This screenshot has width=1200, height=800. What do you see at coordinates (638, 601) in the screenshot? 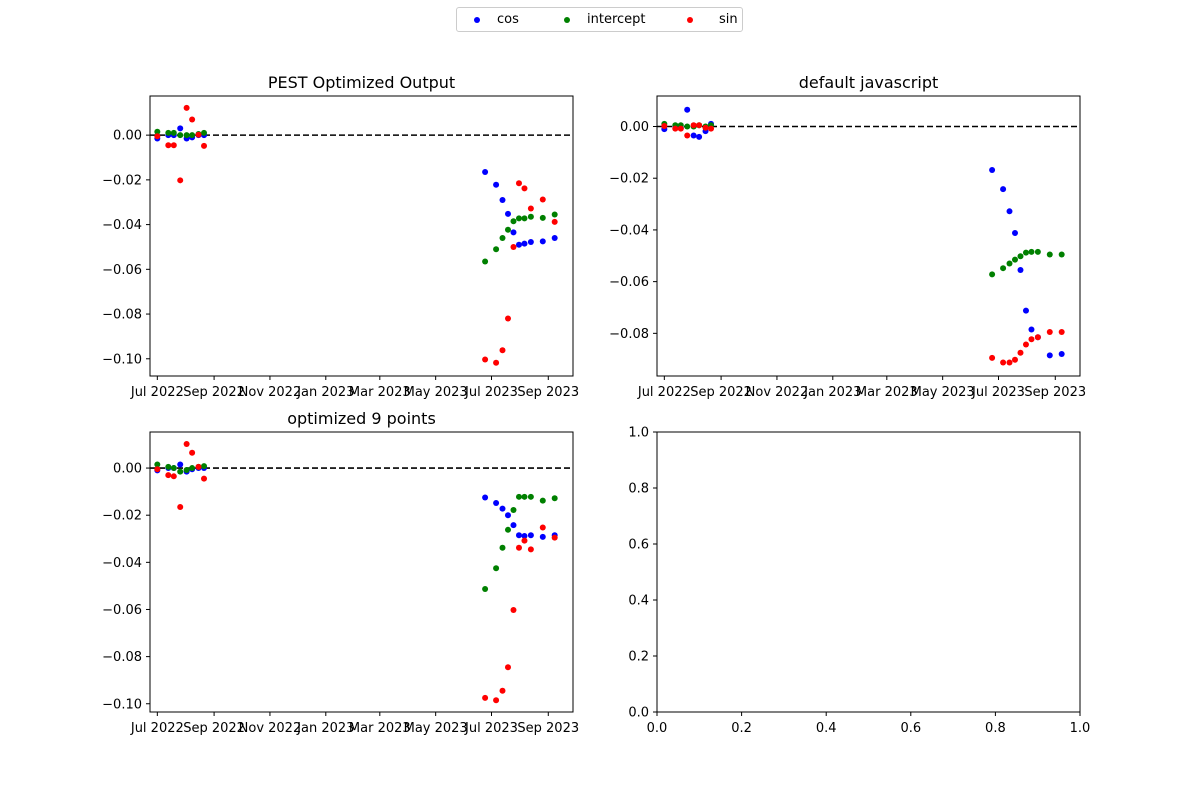
I see `chart-4-ytick-label-2: 0.4` at bounding box center [638, 601].